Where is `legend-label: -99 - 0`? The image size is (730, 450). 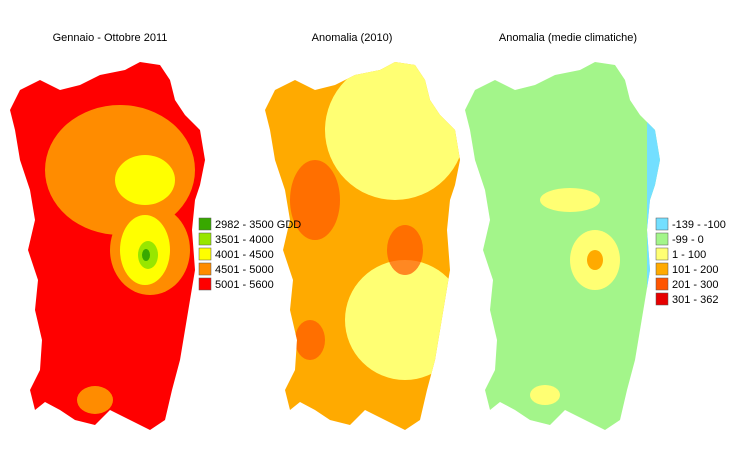 legend-label: -99 - 0 is located at coordinates (688, 240).